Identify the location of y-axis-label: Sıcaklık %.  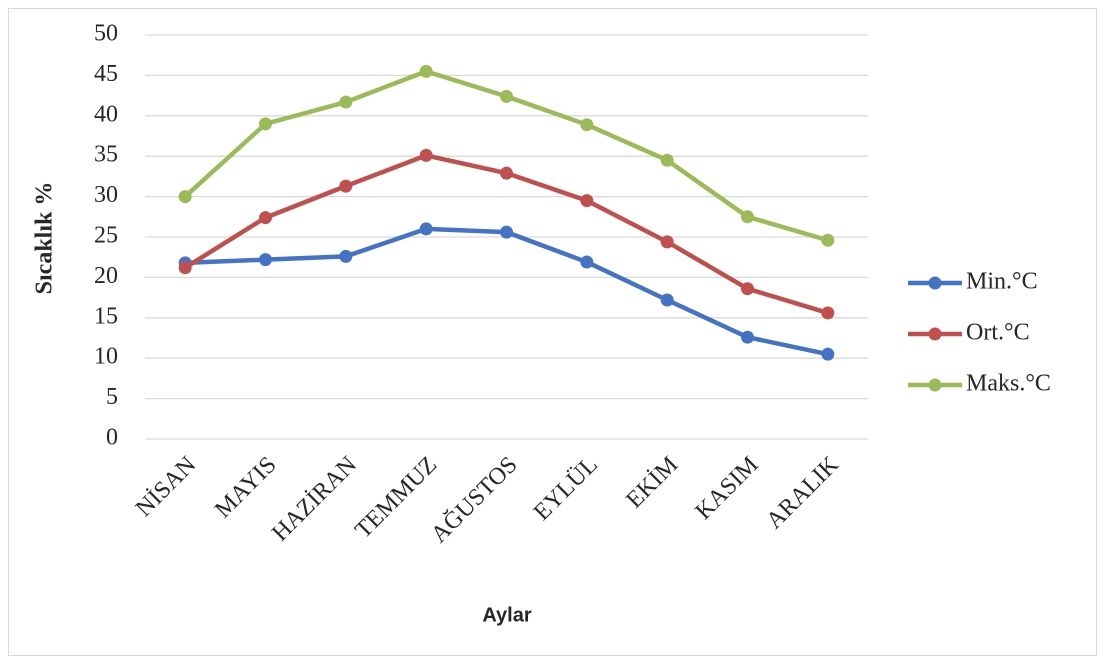
(45, 238).